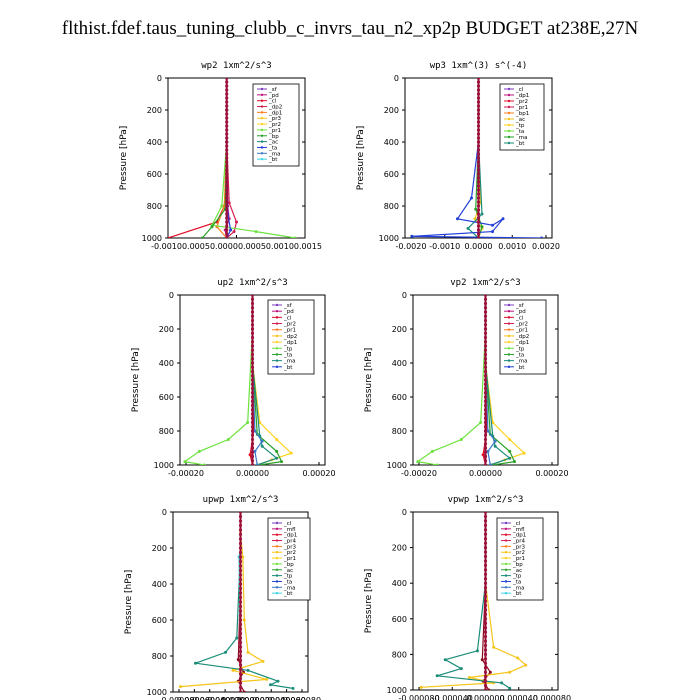 This screenshot has width=700, height=700. What do you see at coordinates (275, 108) in the screenshot?
I see `legend-label: _dp2` at bounding box center [275, 108].